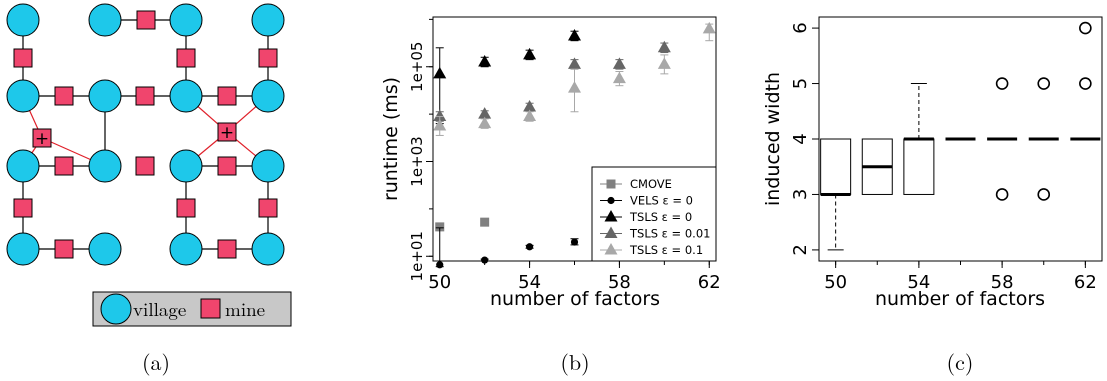  Describe the element at coordinates (960, 361) in the screenshot. I see `panel-c-label: (c)` at that location.